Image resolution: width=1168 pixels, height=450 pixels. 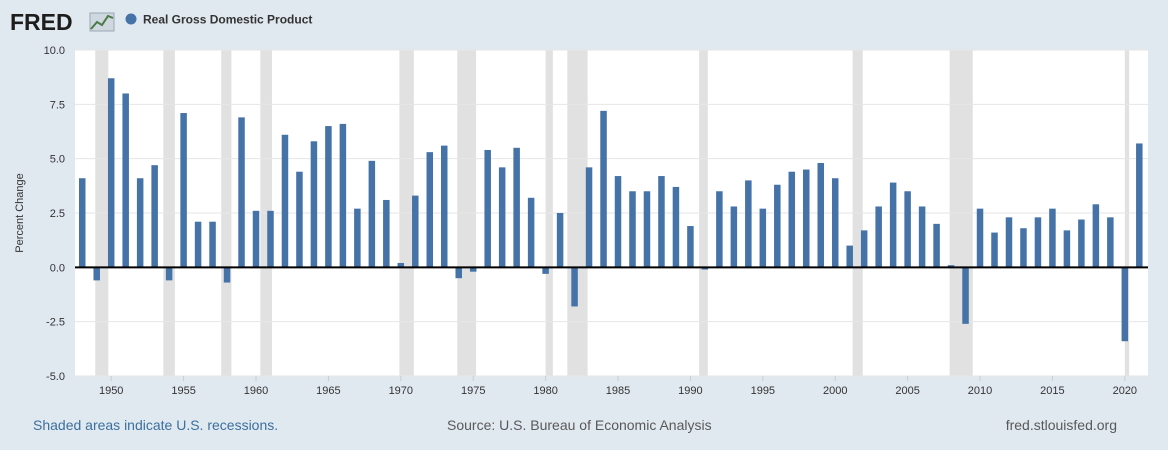 I want to click on x-tick-label: 1960, so click(x=256, y=391).